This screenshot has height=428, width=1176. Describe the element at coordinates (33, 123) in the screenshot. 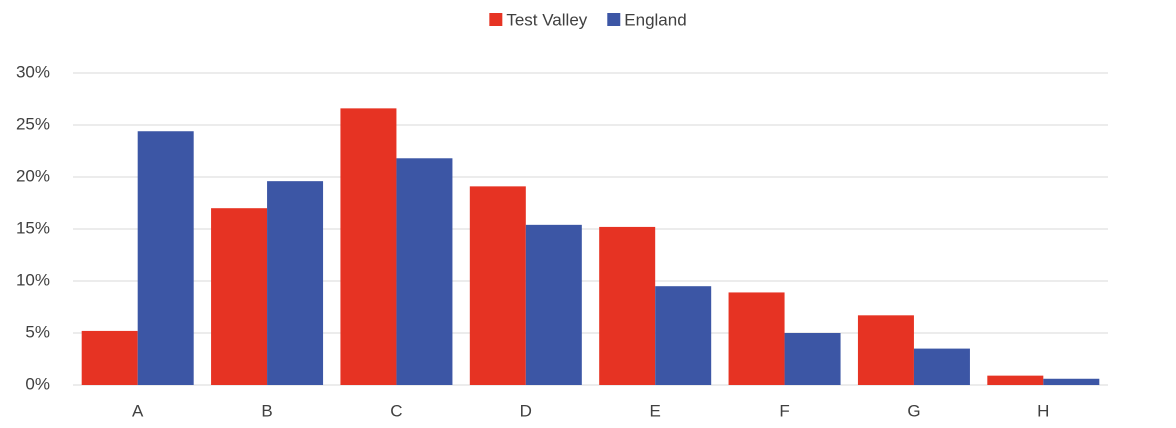

I see `y-tick-label: 25%` at that location.